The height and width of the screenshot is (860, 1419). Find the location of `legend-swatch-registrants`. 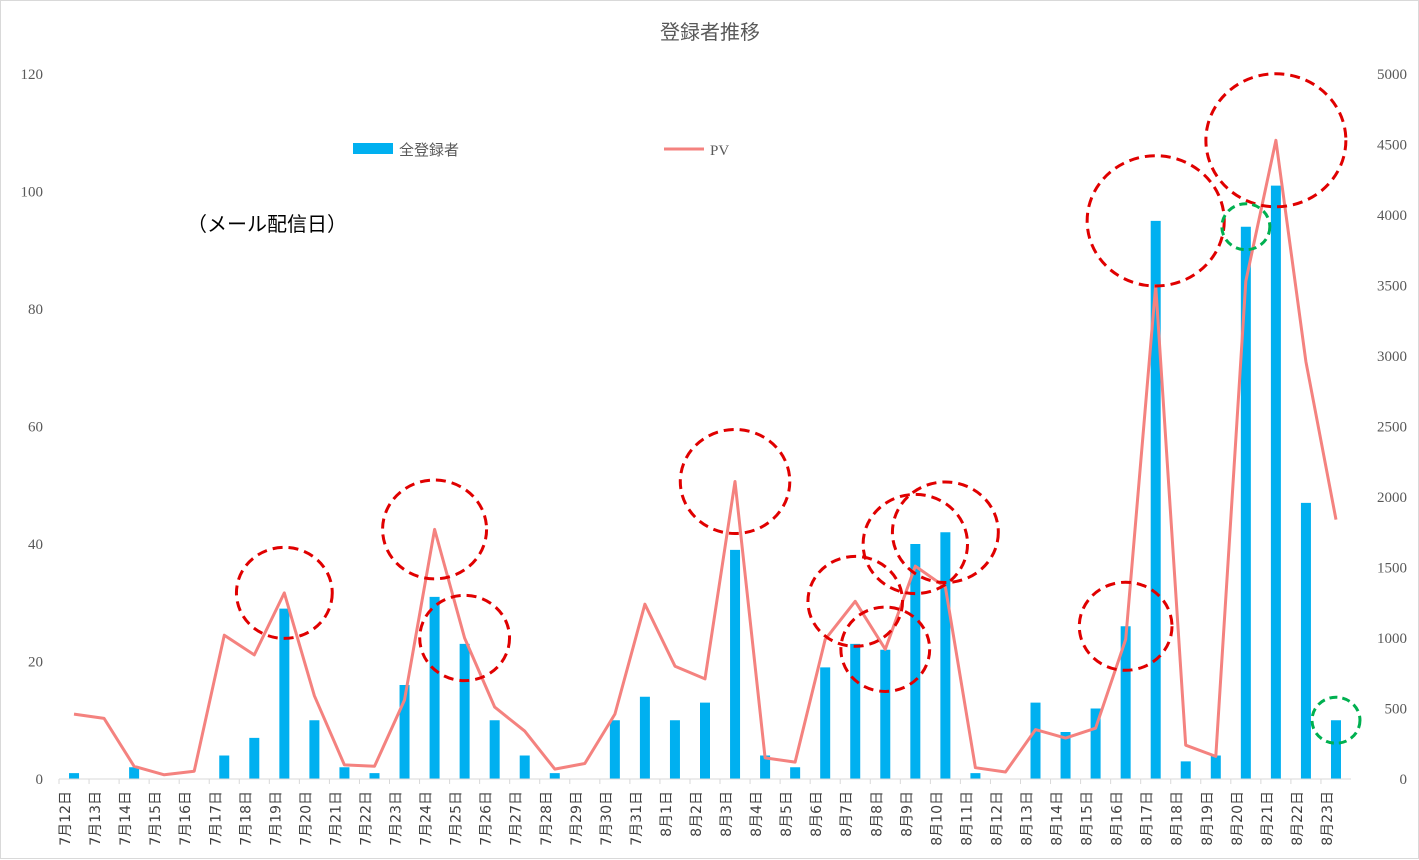

legend-swatch-registrants is located at coordinates (373, 148).